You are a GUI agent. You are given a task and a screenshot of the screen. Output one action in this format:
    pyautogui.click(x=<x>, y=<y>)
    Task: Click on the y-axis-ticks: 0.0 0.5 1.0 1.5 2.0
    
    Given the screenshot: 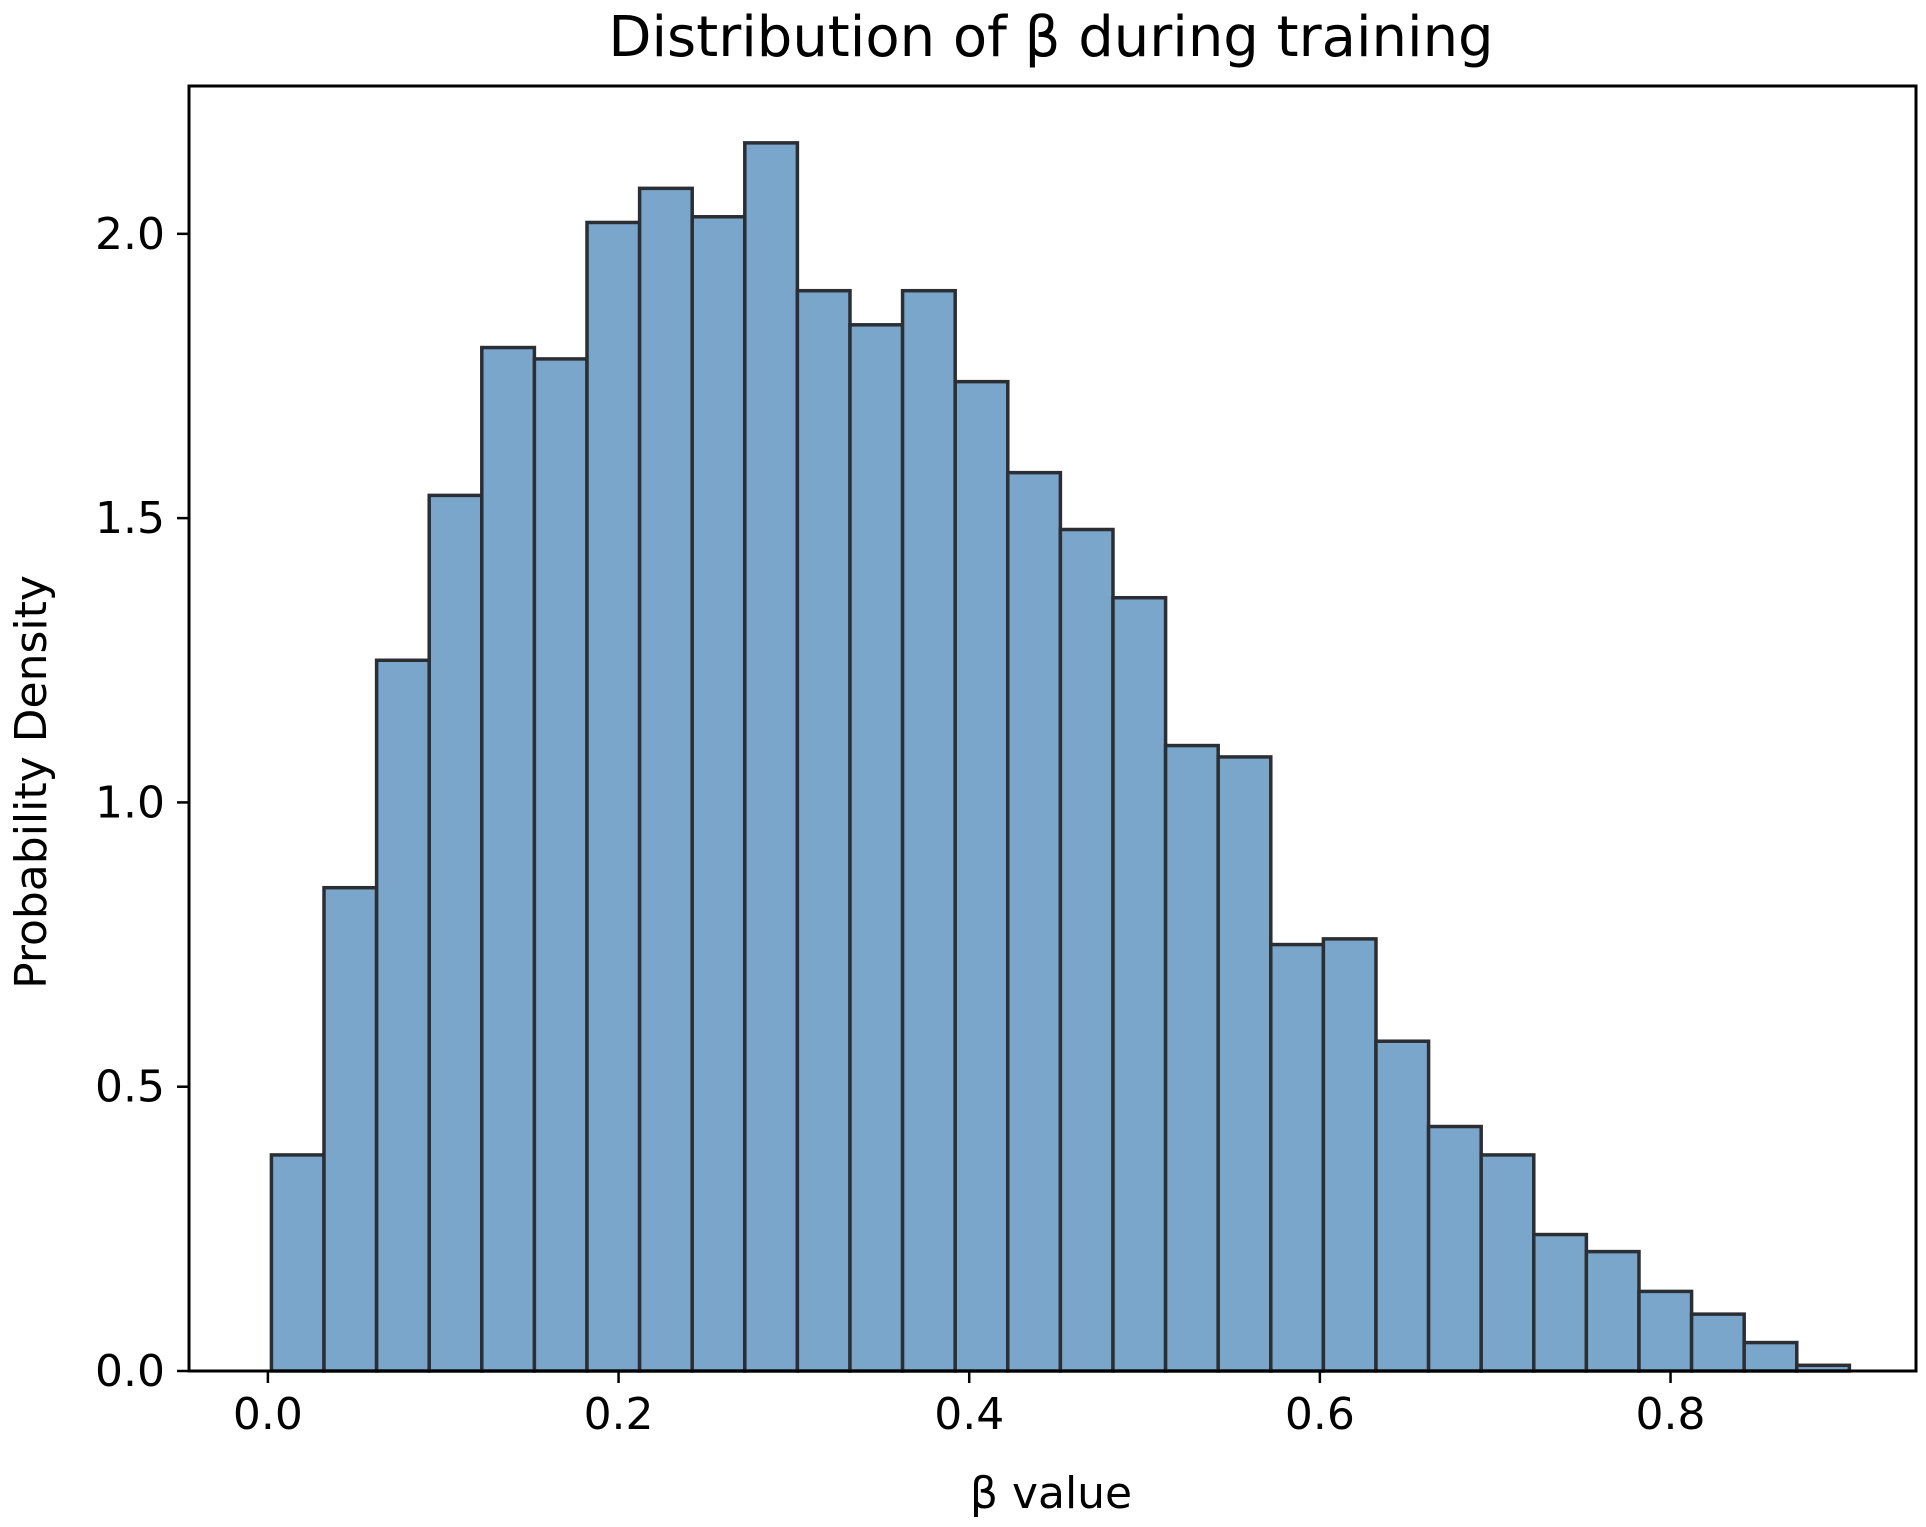 What is the action you would take?
    pyautogui.click(x=142, y=803)
    